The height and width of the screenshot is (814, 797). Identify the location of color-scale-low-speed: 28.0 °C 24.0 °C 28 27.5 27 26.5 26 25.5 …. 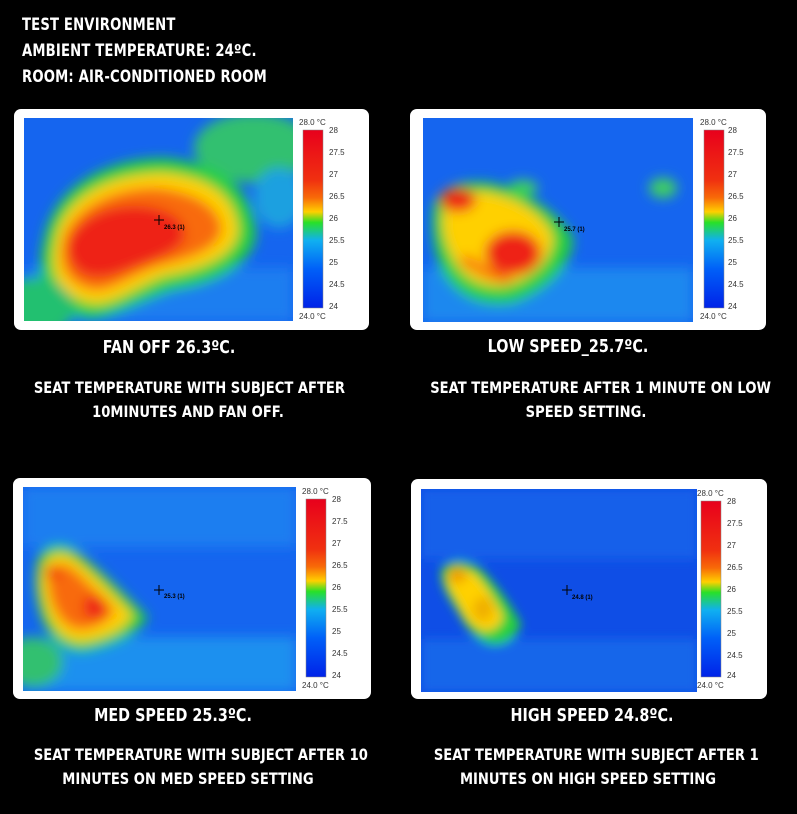
(731, 223).